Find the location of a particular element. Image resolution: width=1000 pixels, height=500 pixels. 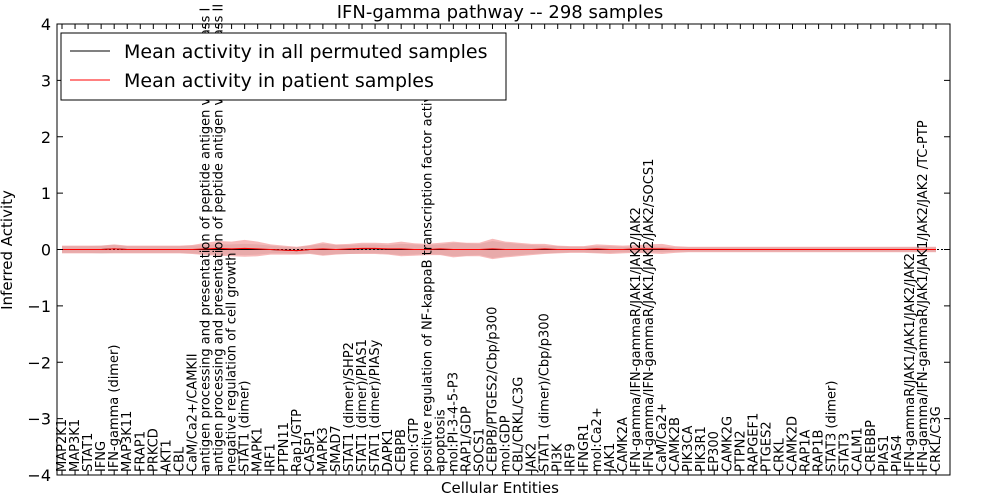

x-tick-label: mol:PI-3-4-5-P3 is located at coordinates (453, 422).